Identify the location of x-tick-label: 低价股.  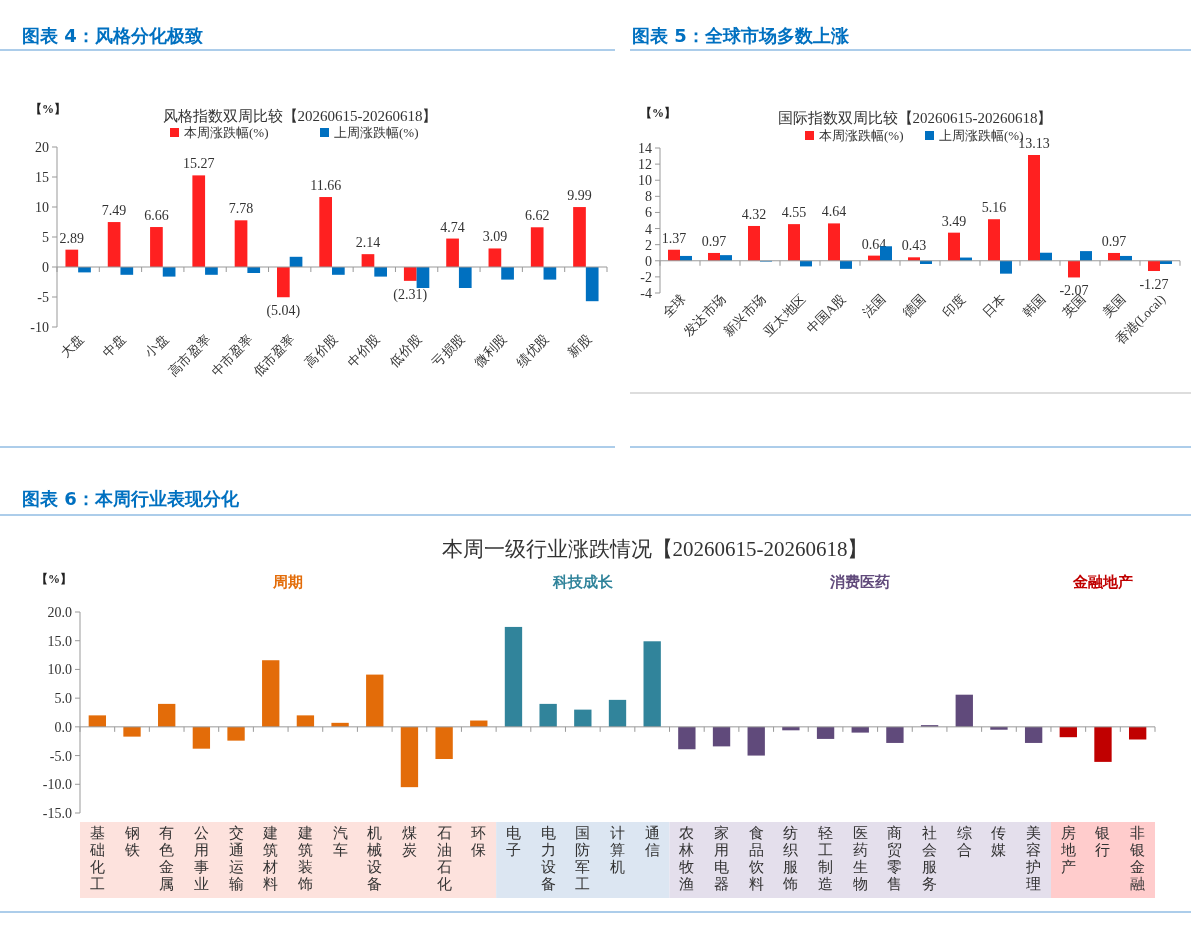
(405, 350).